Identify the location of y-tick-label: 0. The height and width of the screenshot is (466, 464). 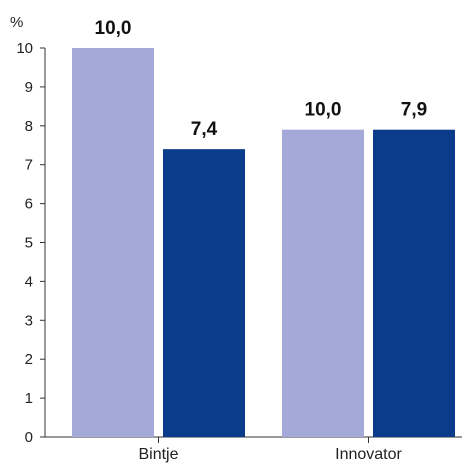
(29, 437).